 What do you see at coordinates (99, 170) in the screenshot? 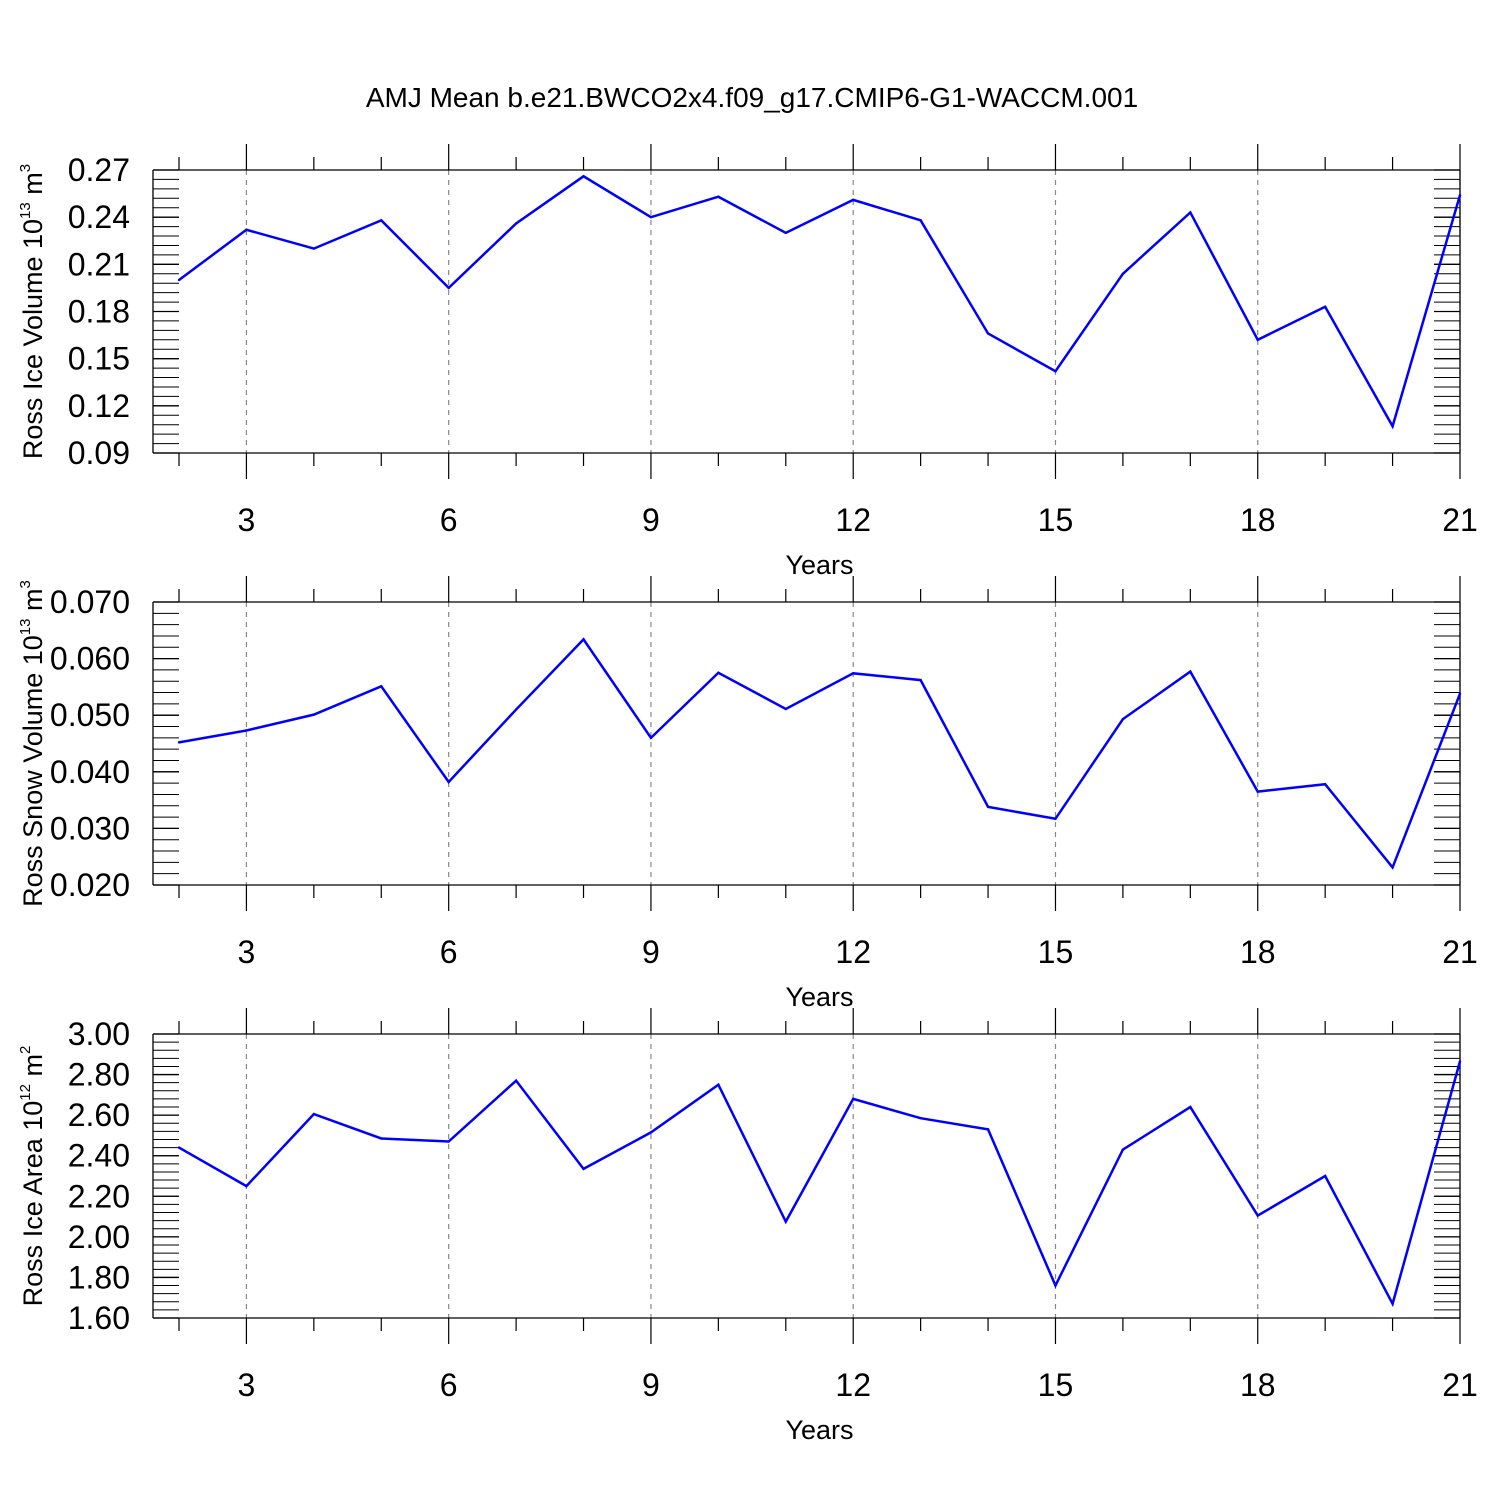
I see `y-tick-label: 0.27` at bounding box center [99, 170].